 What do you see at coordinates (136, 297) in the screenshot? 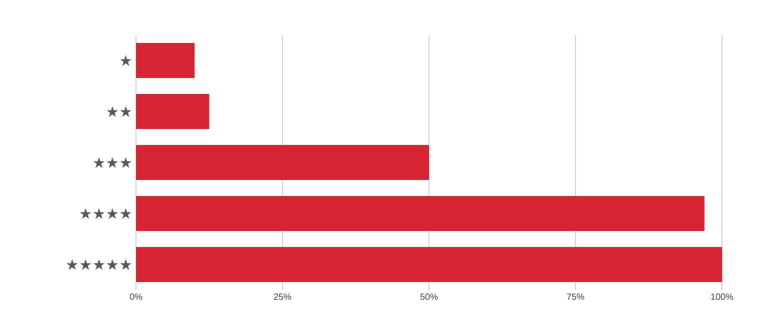
I see `x-tick-label: 0%` at bounding box center [136, 297].